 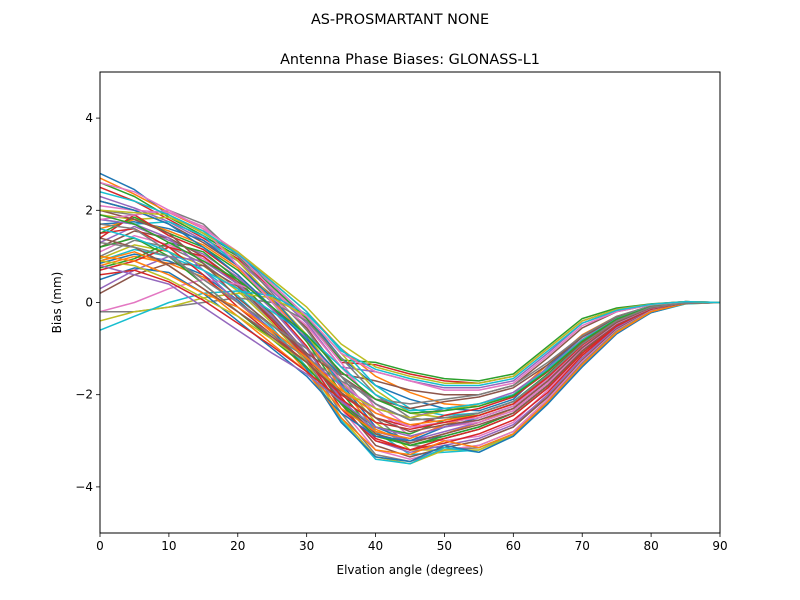 I want to click on y-tick-label: 4, so click(x=89, y=118).